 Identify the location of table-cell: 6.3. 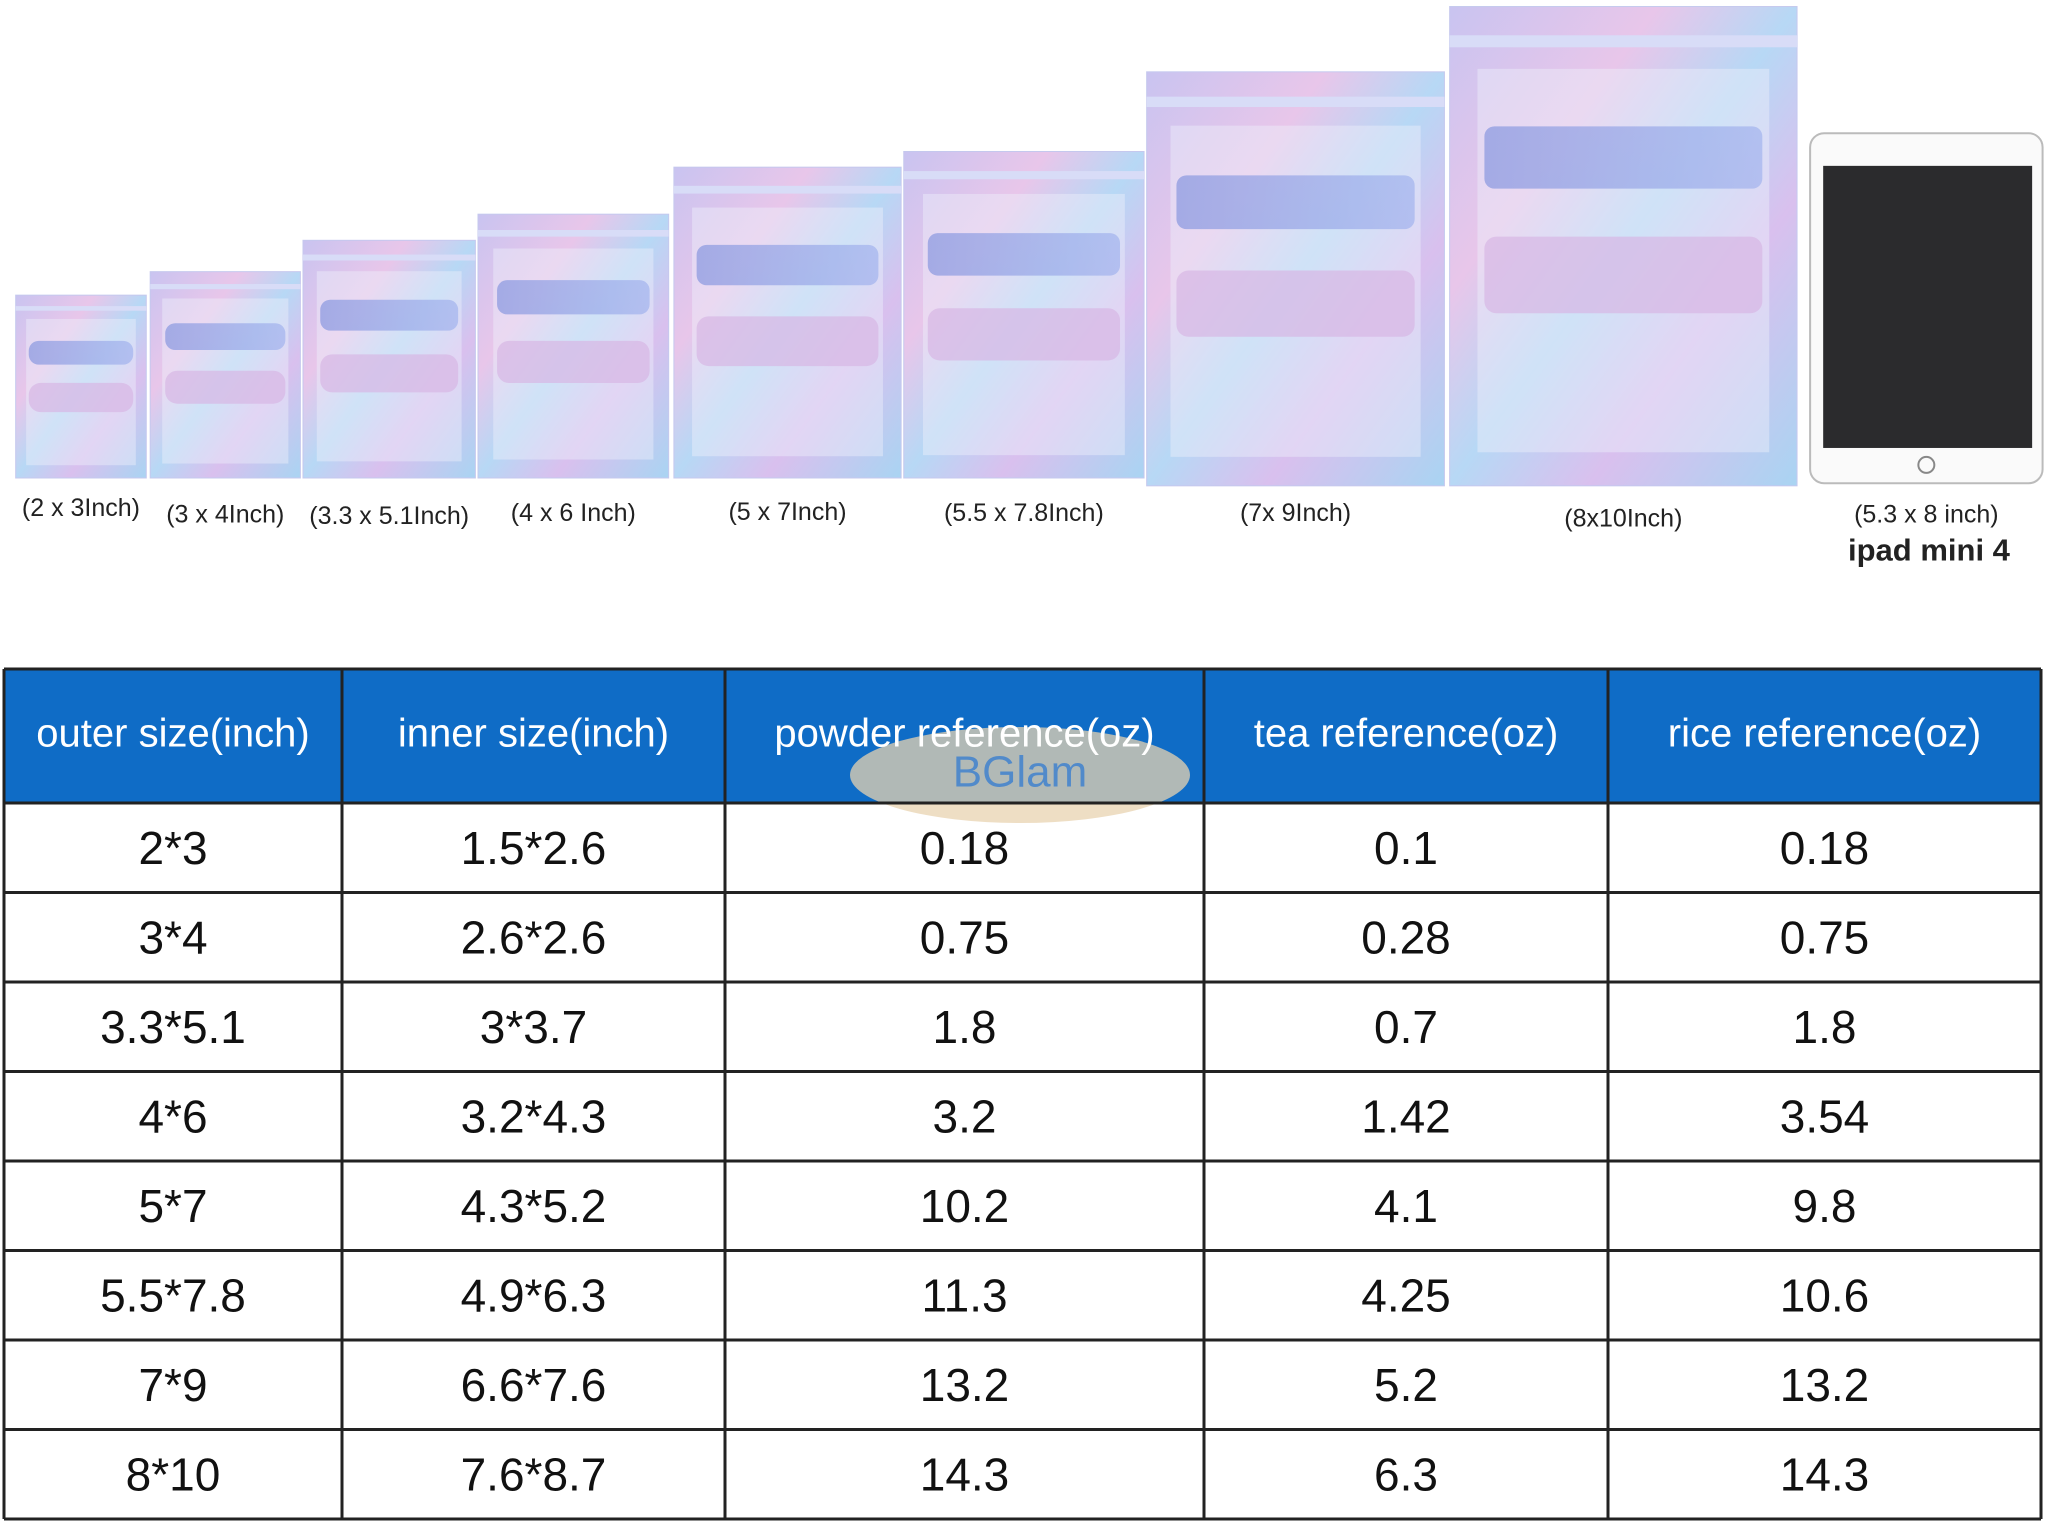
(1406, 1474).